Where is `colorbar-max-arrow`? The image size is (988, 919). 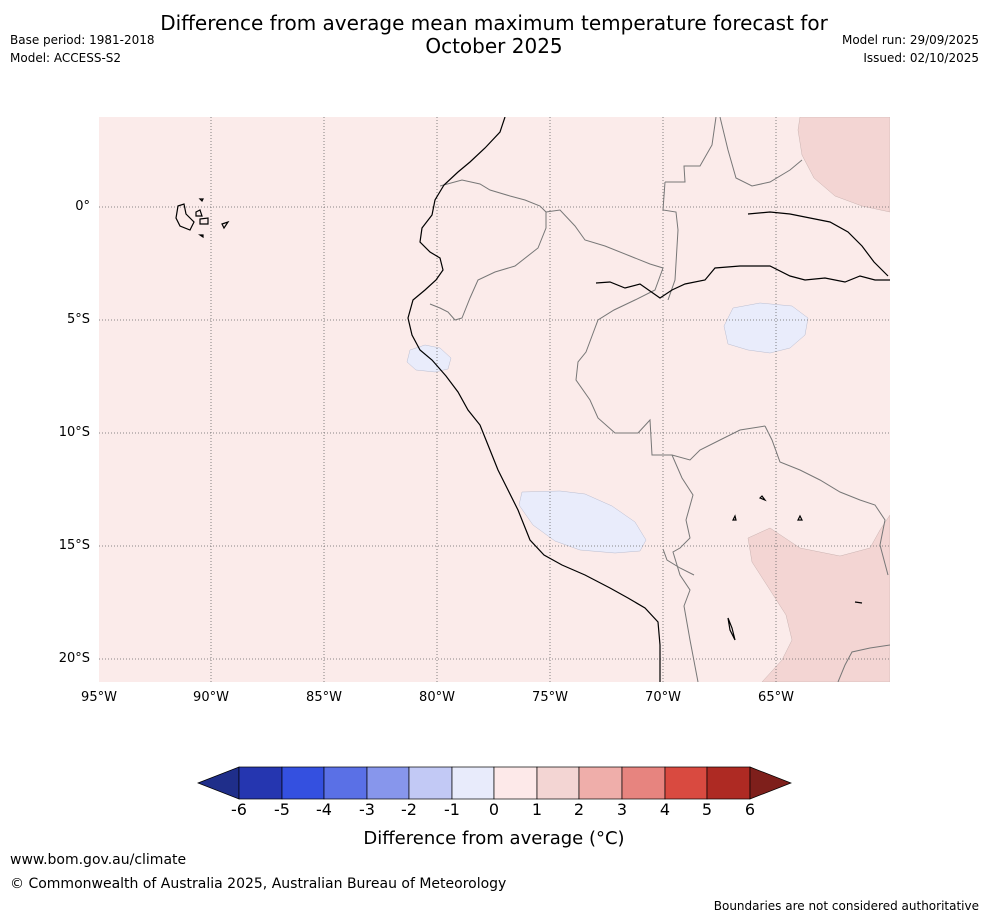 colorbar-max-arrow is located at coordinates (770, 783).